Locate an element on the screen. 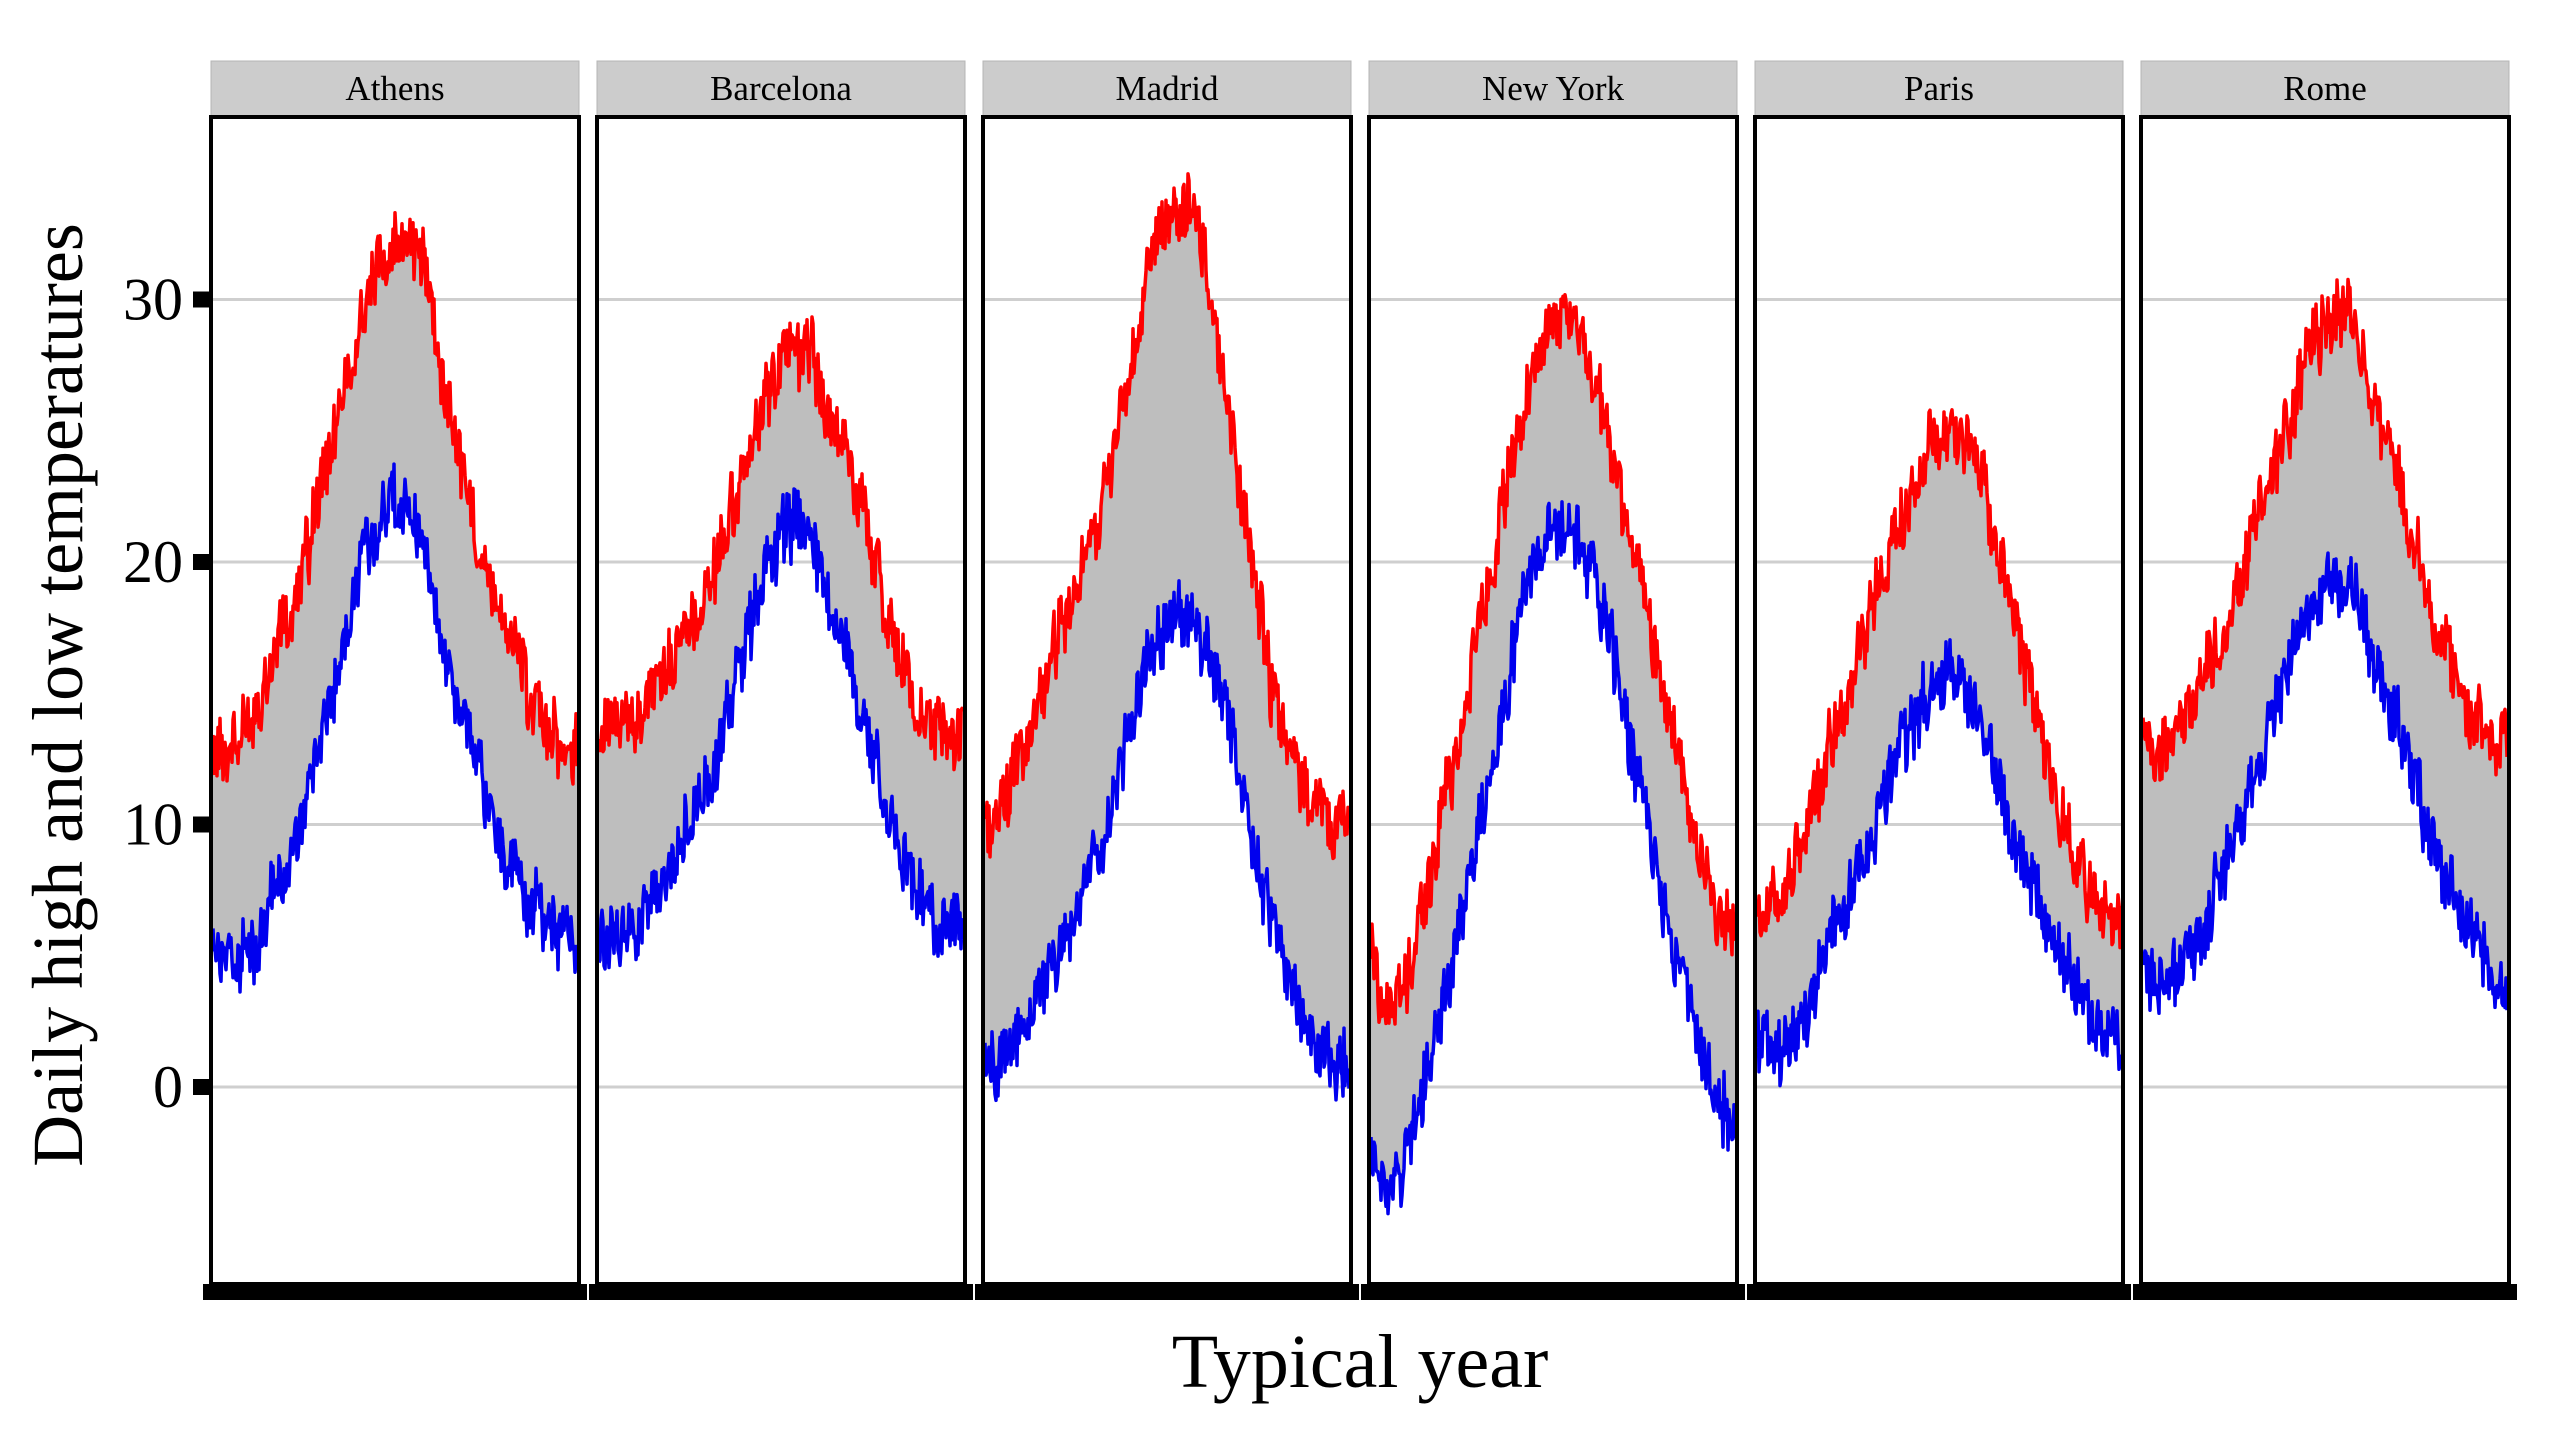 This screenshot has width=2554, height=1430. panel-athens: Athens is located at coordinates (395, 680).